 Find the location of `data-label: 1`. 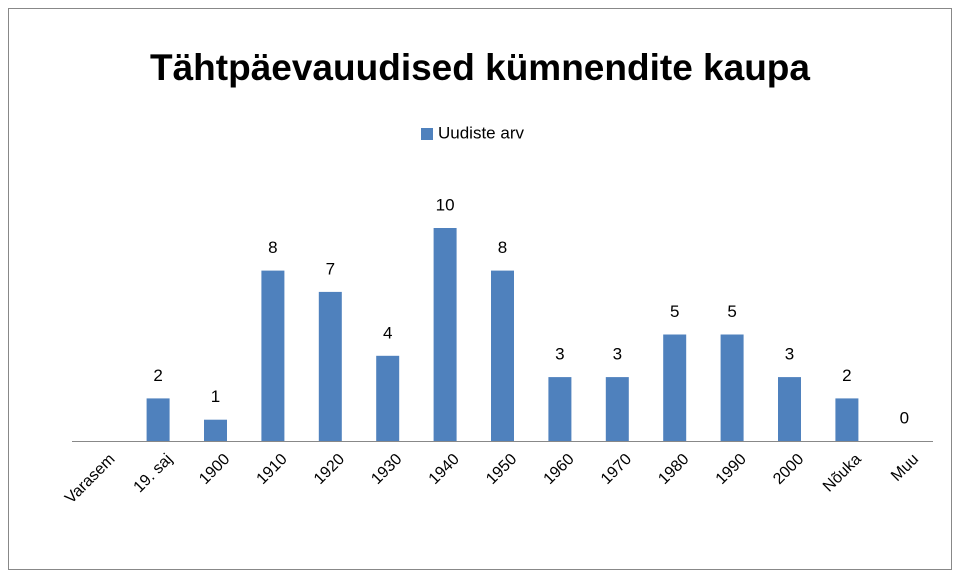

data-label: 1 is located at coordinates (215, 396).